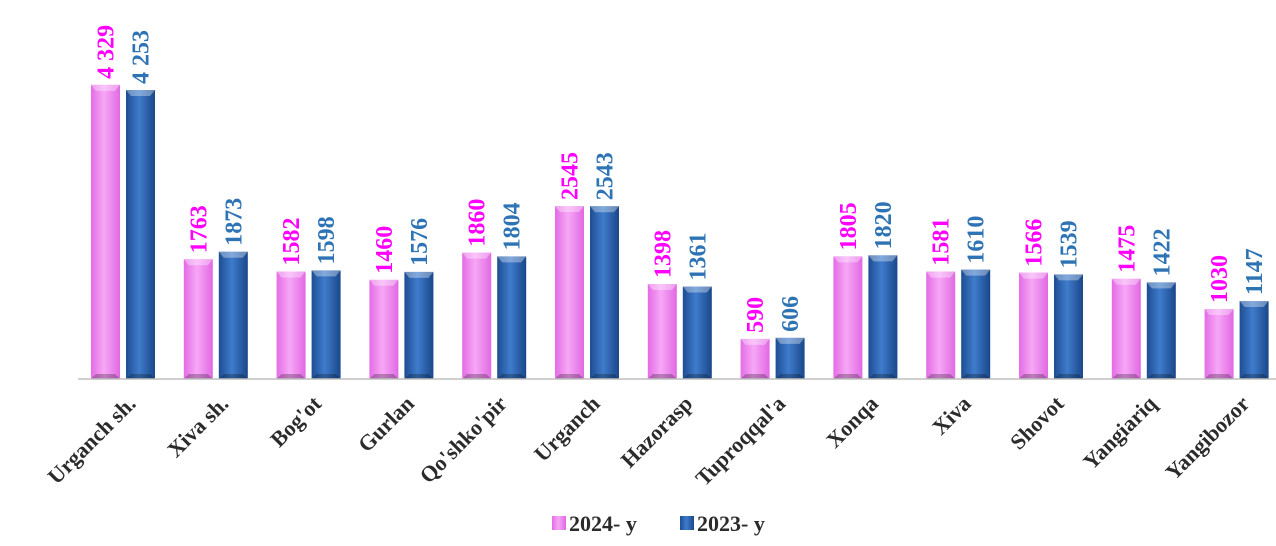  I want to click on data-label: 1566, so click(1035, 243).